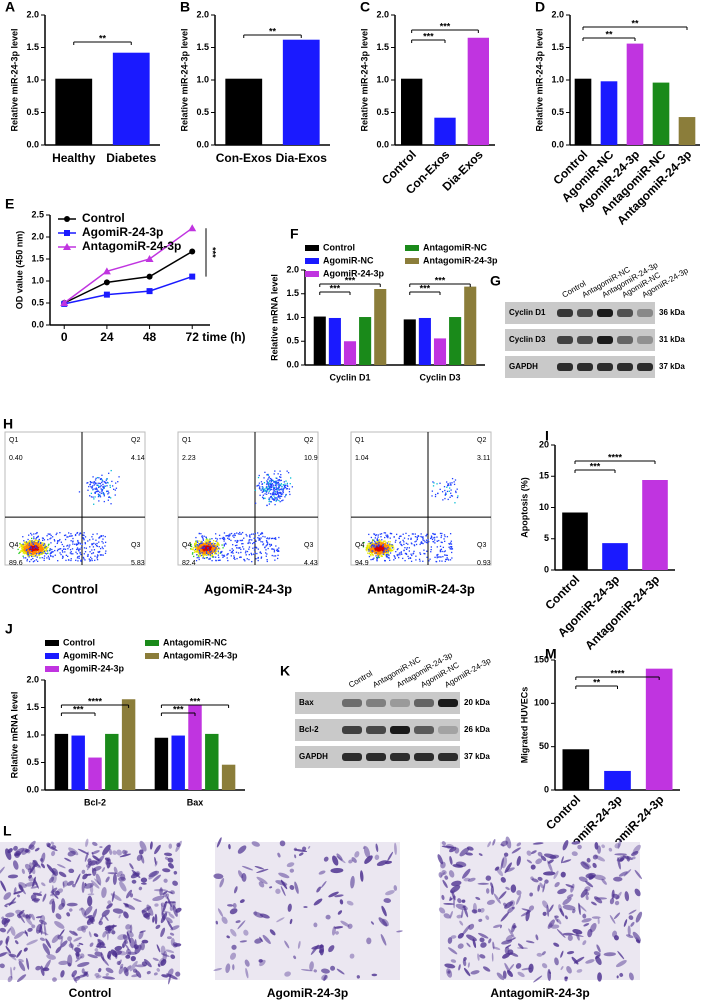  Describe the element at coordinates (672, 339) in the screenshot. I see `size-label: 31 kDa` at that location.